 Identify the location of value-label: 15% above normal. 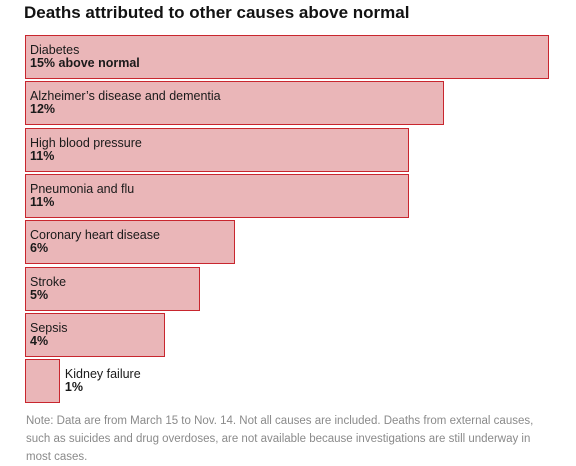
(85, 63).